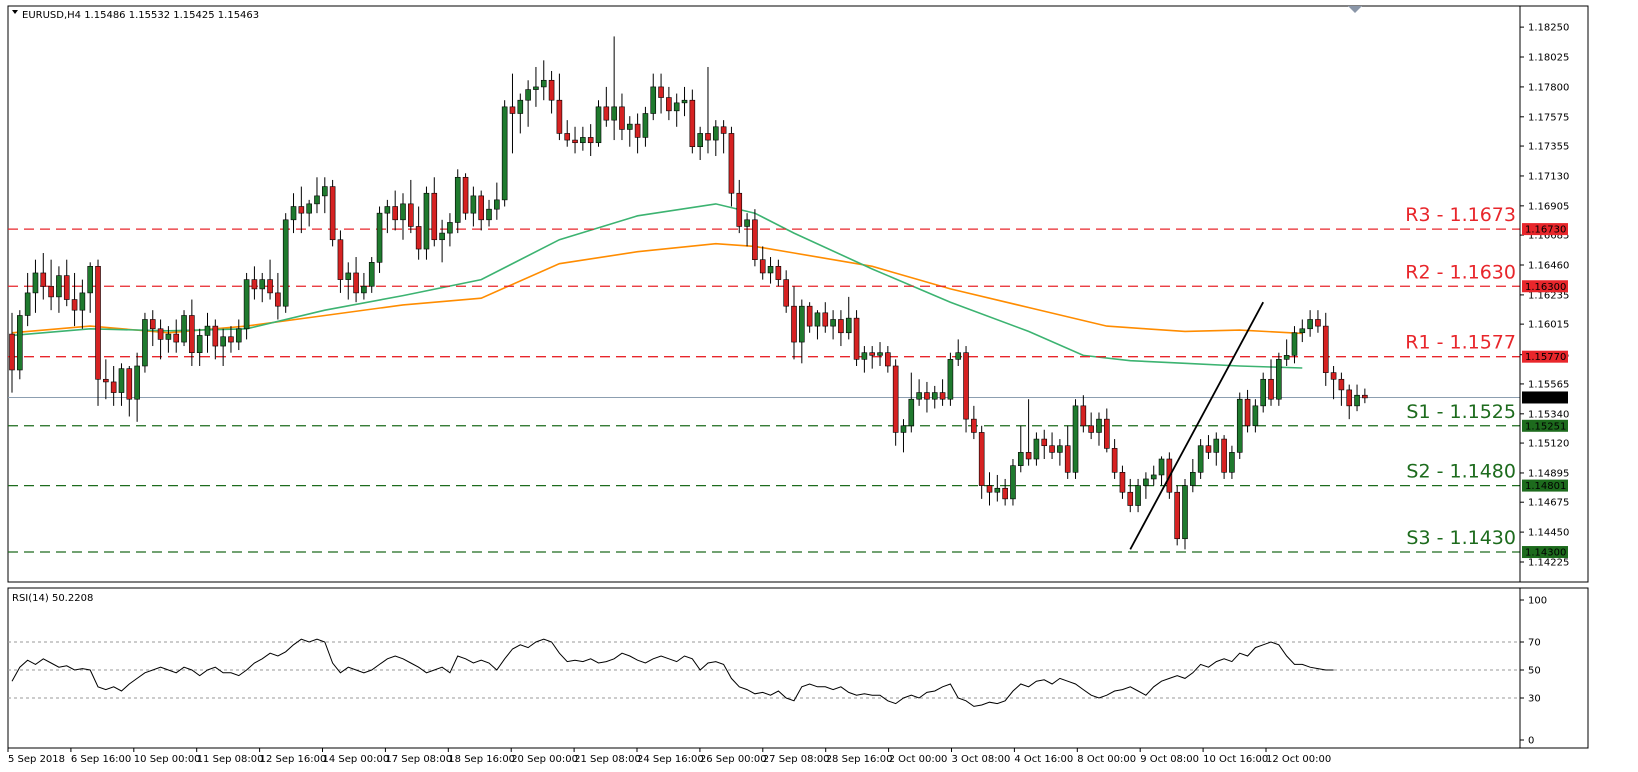 This screenshot has width=1638, height=772. I want to click on level-price-tag: 1.14300, so click(1545, 553).